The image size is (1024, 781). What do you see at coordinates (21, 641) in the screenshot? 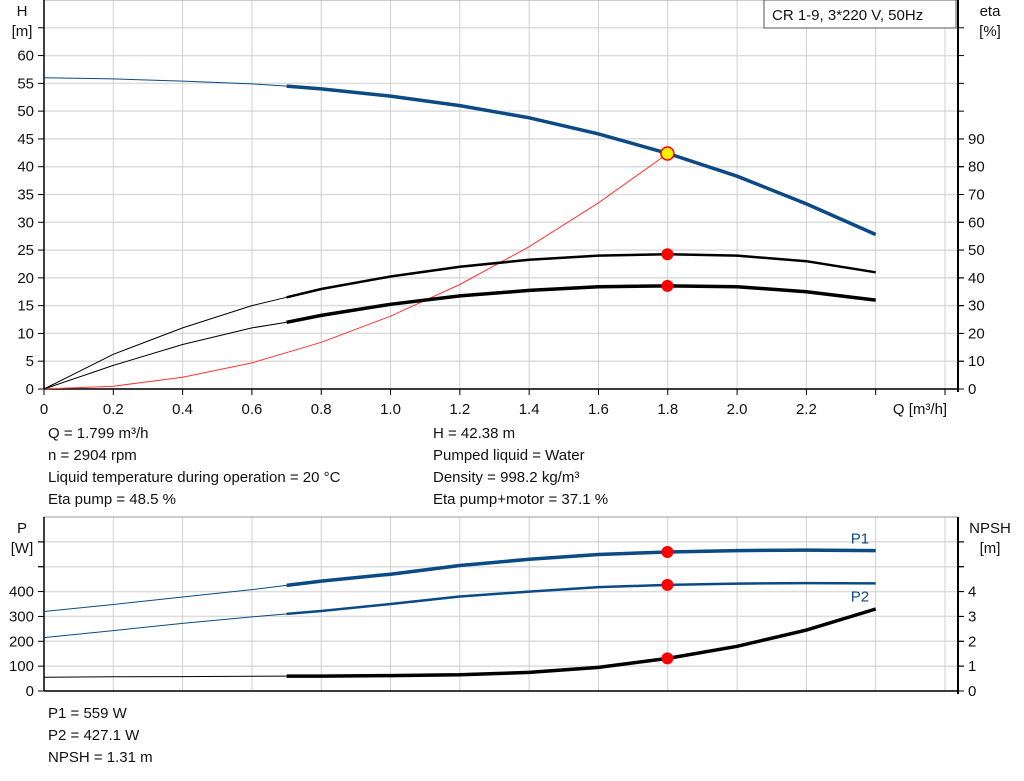
I see `y-tick-label-left: 200` at bounding box center [21, 641].